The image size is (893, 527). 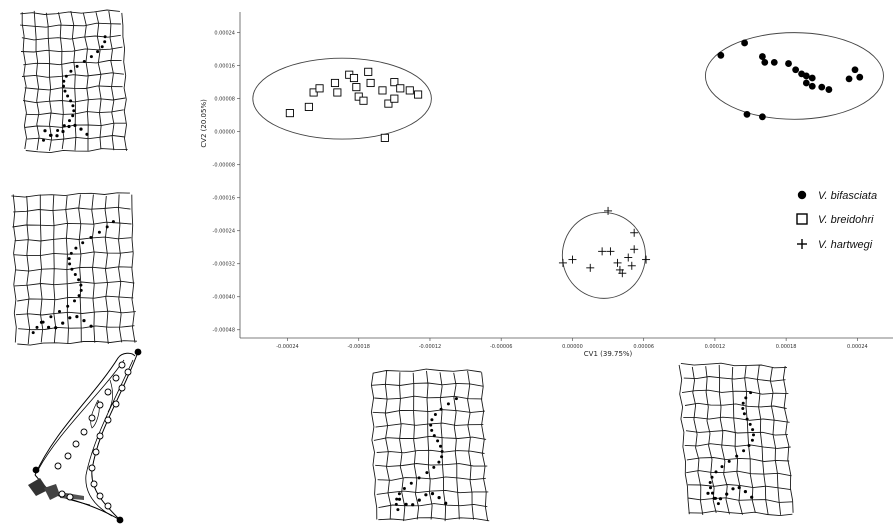 What do you see at coordinates (643, 347) in the screenshot?
I see `x-tick-label: 0.00006` at bounding box center [643, 347].